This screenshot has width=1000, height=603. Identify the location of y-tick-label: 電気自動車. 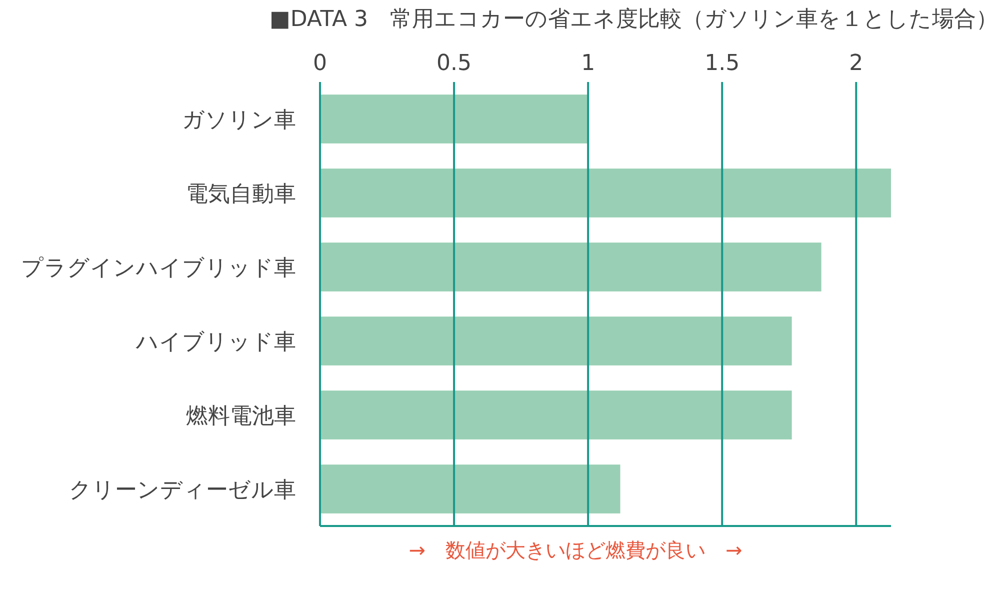
(241, 194).